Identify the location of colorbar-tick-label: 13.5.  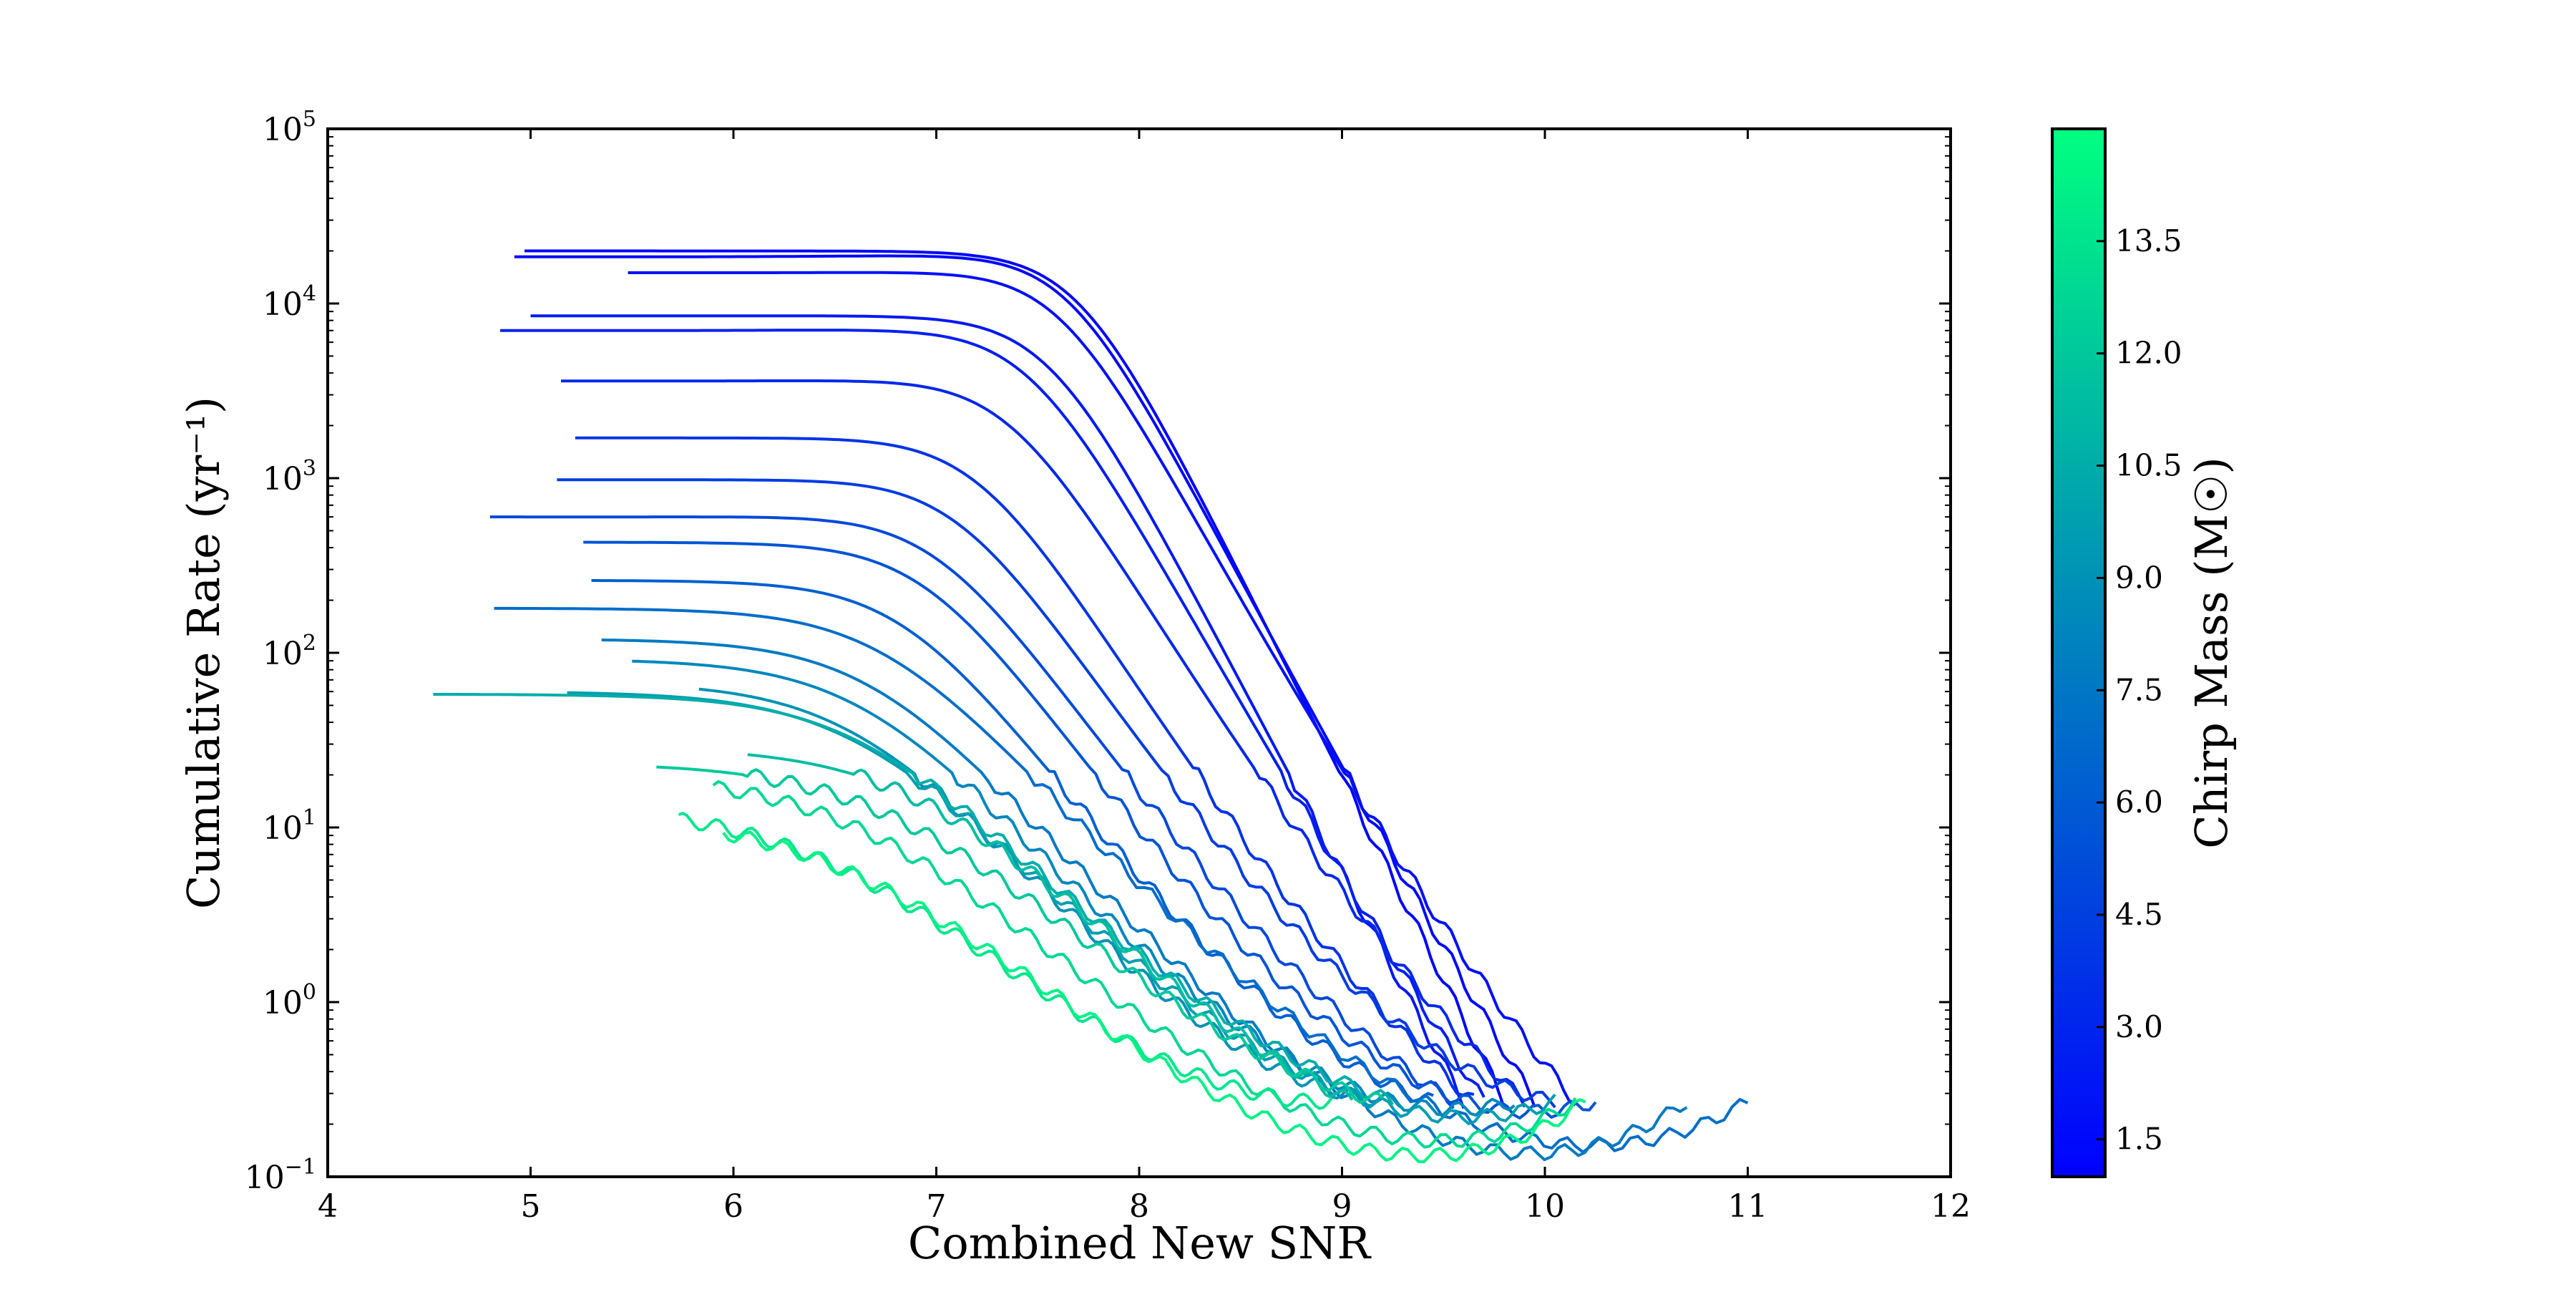
(2148, 240).